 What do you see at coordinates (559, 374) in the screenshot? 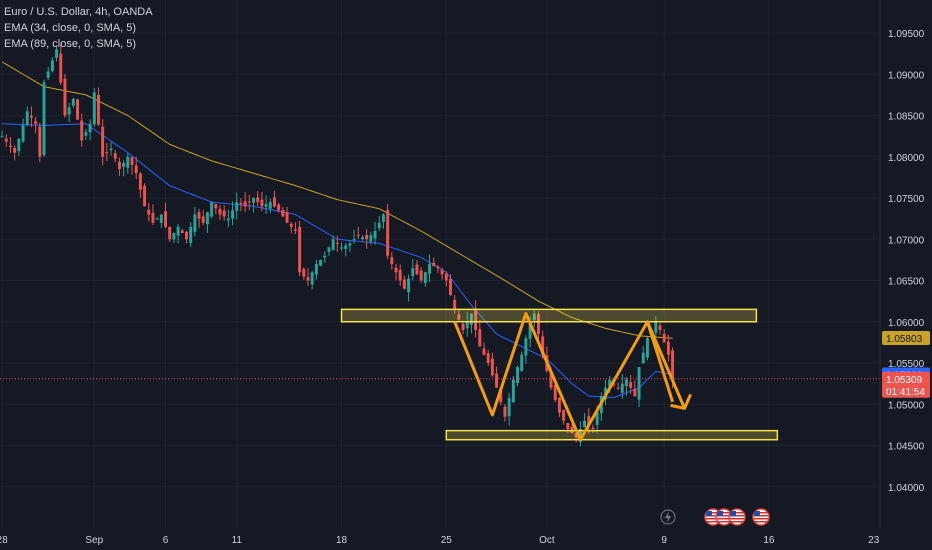
I see `zones` at bounding box center [559, 374].